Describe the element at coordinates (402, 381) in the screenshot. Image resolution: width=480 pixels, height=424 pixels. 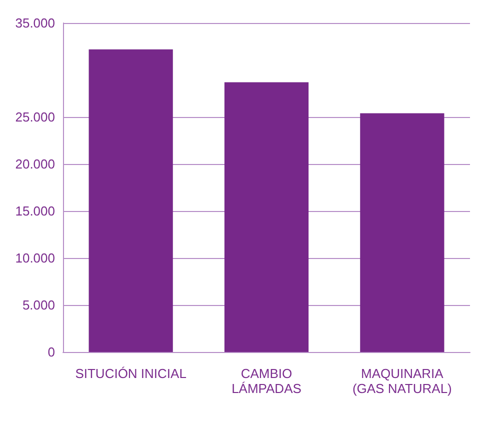
I see `x-tick-label: MAQUINARIA (GAS NATURAL)` at that location.